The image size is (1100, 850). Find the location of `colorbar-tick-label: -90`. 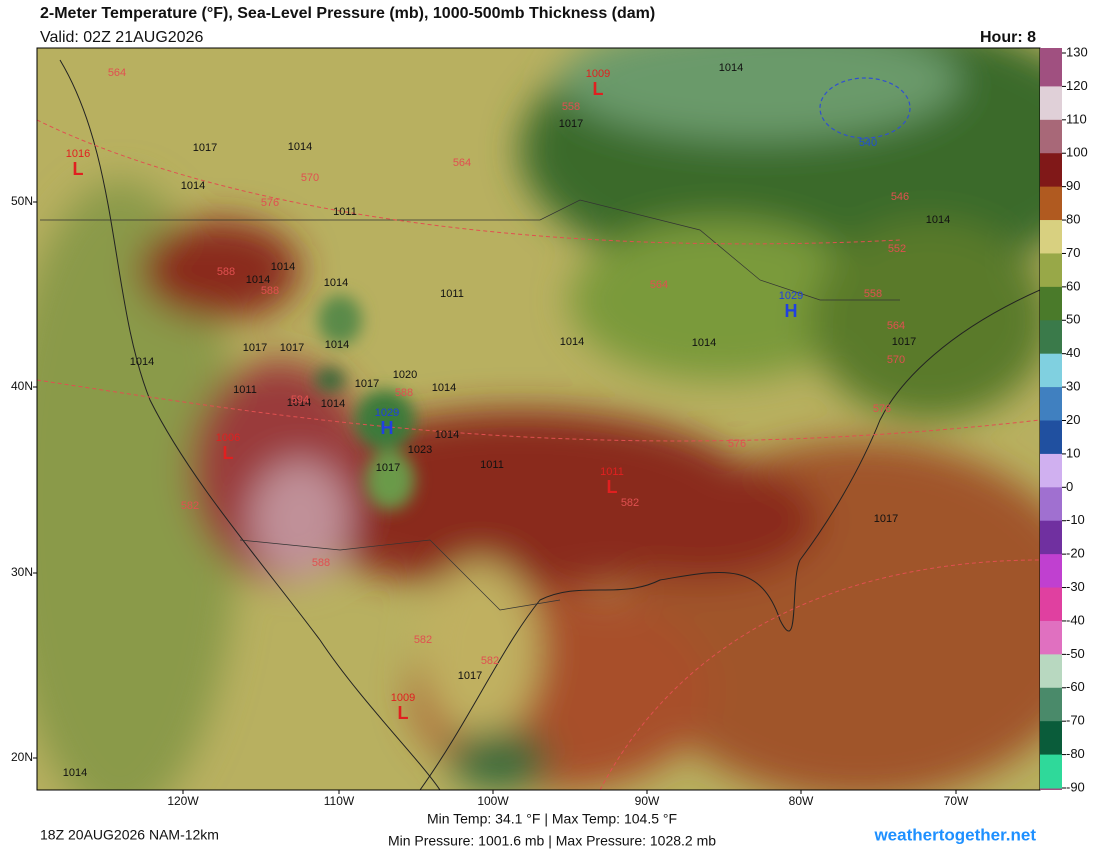

colorbar-tick-label: -90 is located at coordinates (1075, 786).